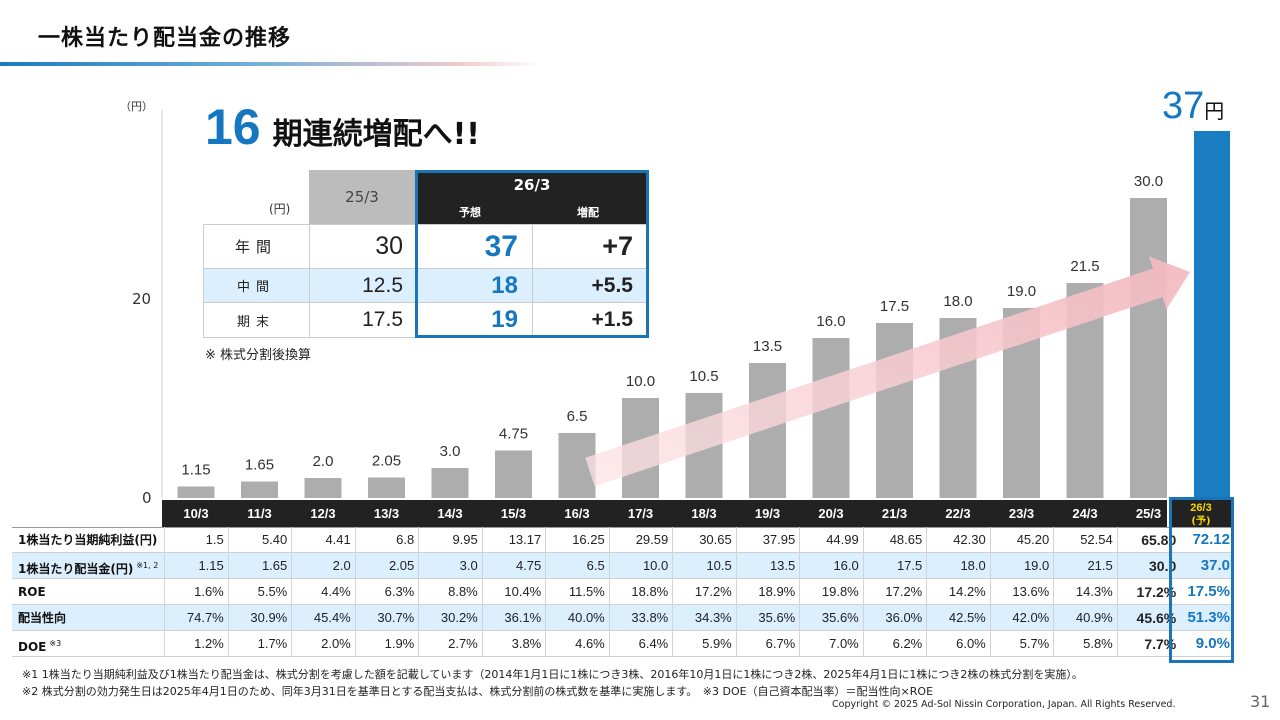  Describe the element at coordinates (1148, 540) in the screenshot. I see `table-cell: 65.80` at that location.